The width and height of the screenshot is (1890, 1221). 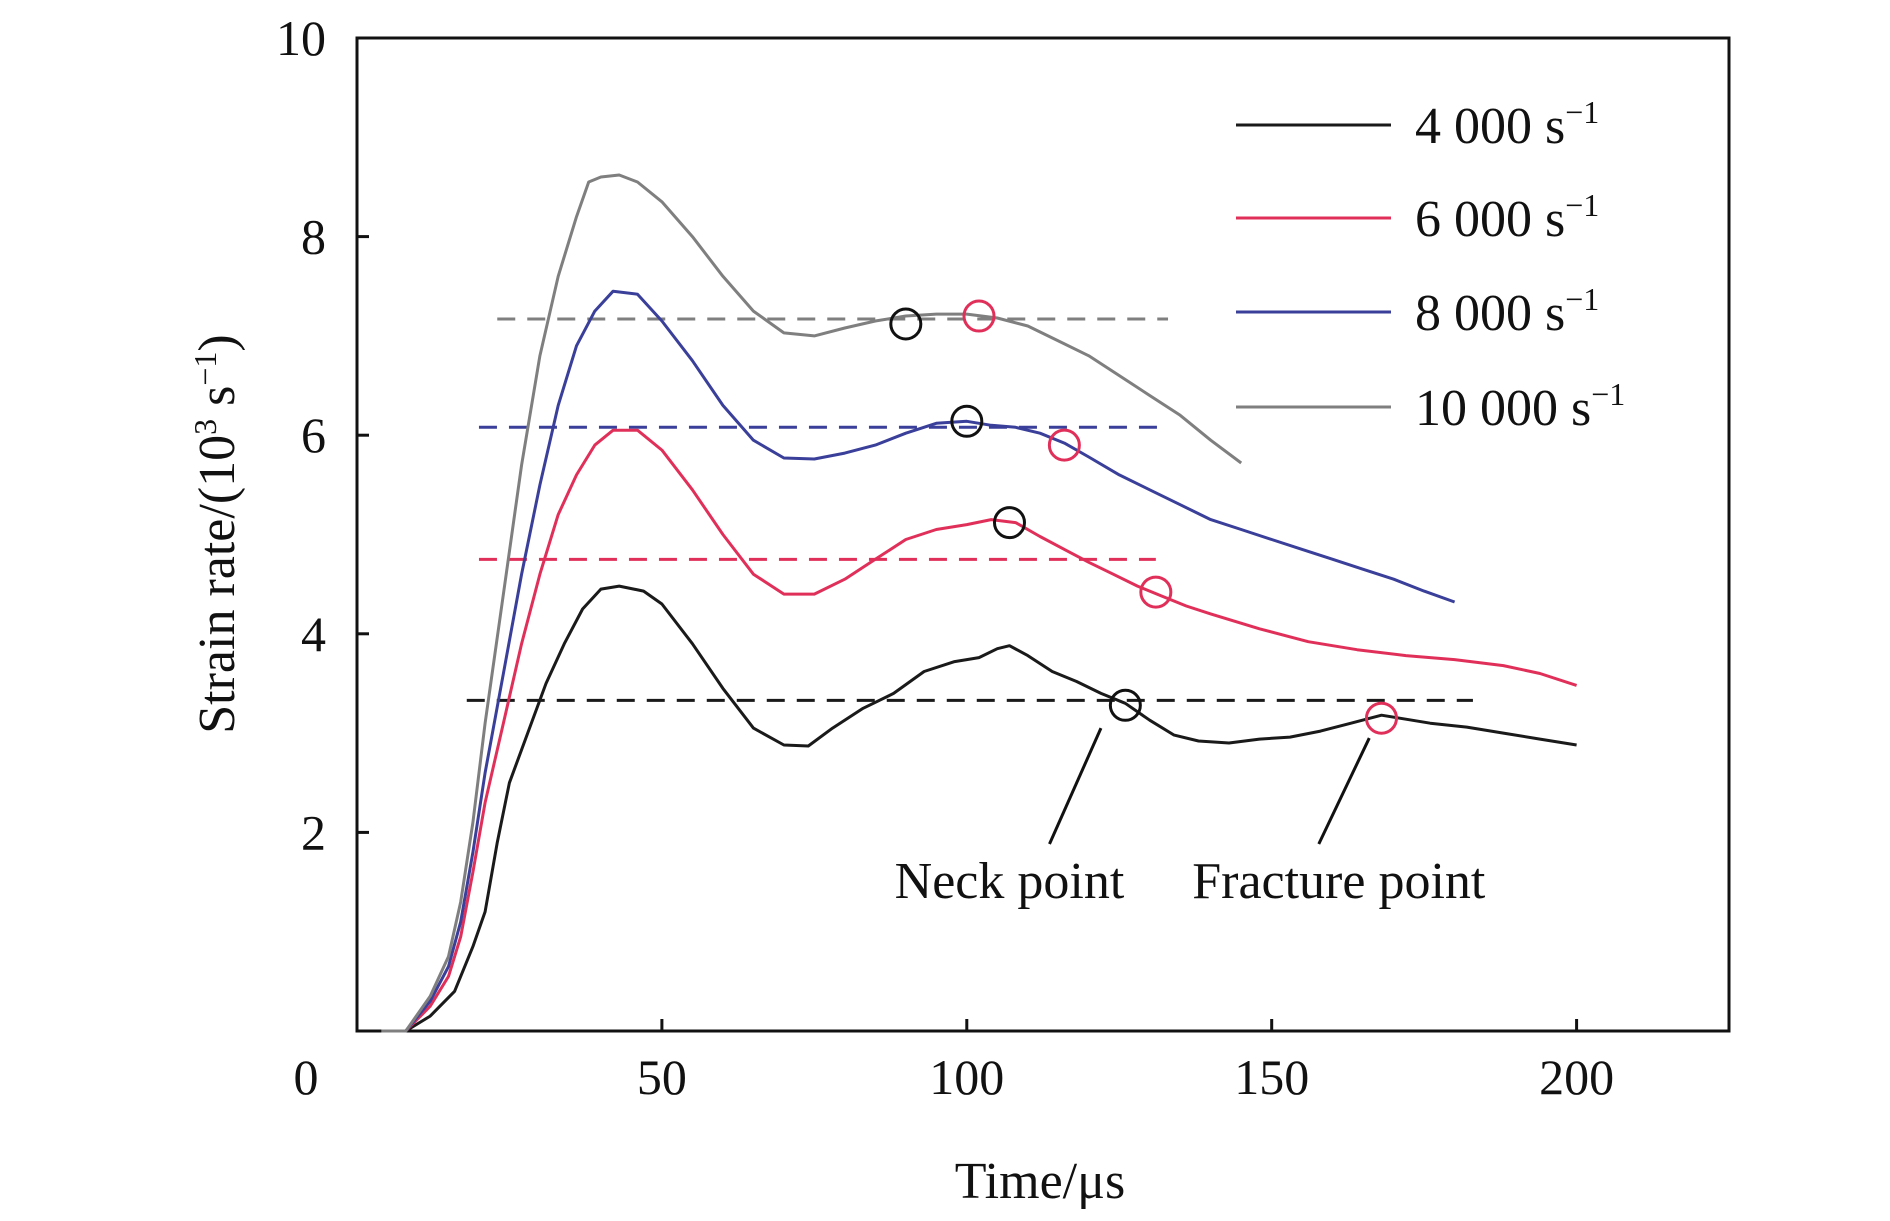 I want to click on y-axis-title-base: Strain rate/(10, so click(x=217, y=584).